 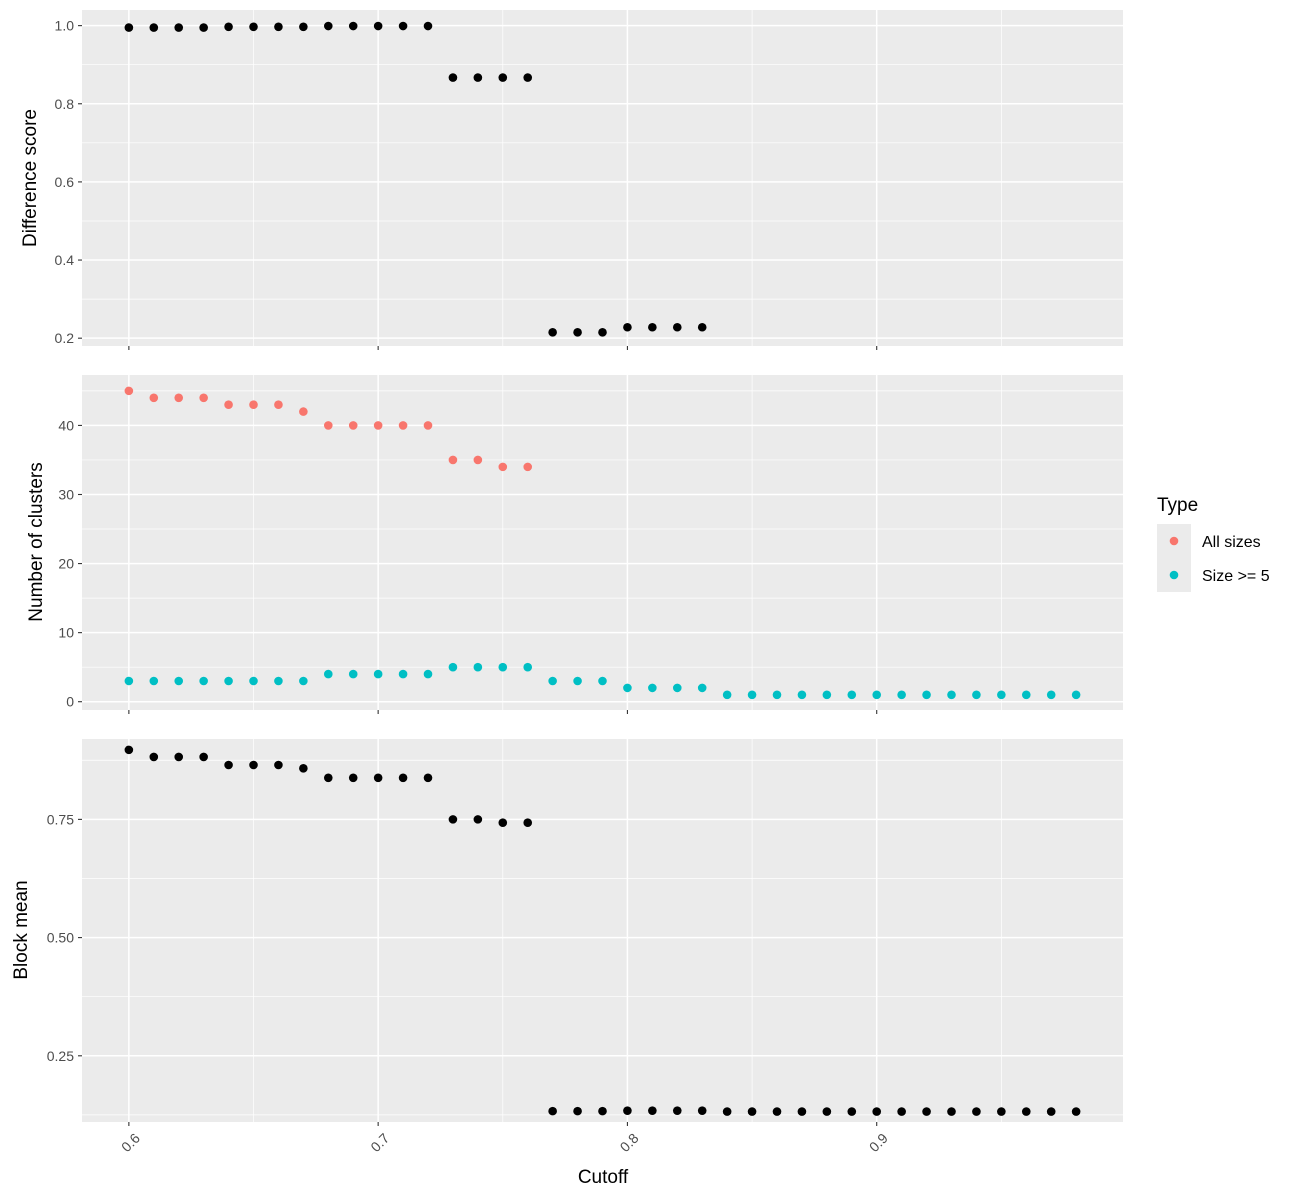 I want to click on y-tick-label: 20, so click(x=66, y=564).